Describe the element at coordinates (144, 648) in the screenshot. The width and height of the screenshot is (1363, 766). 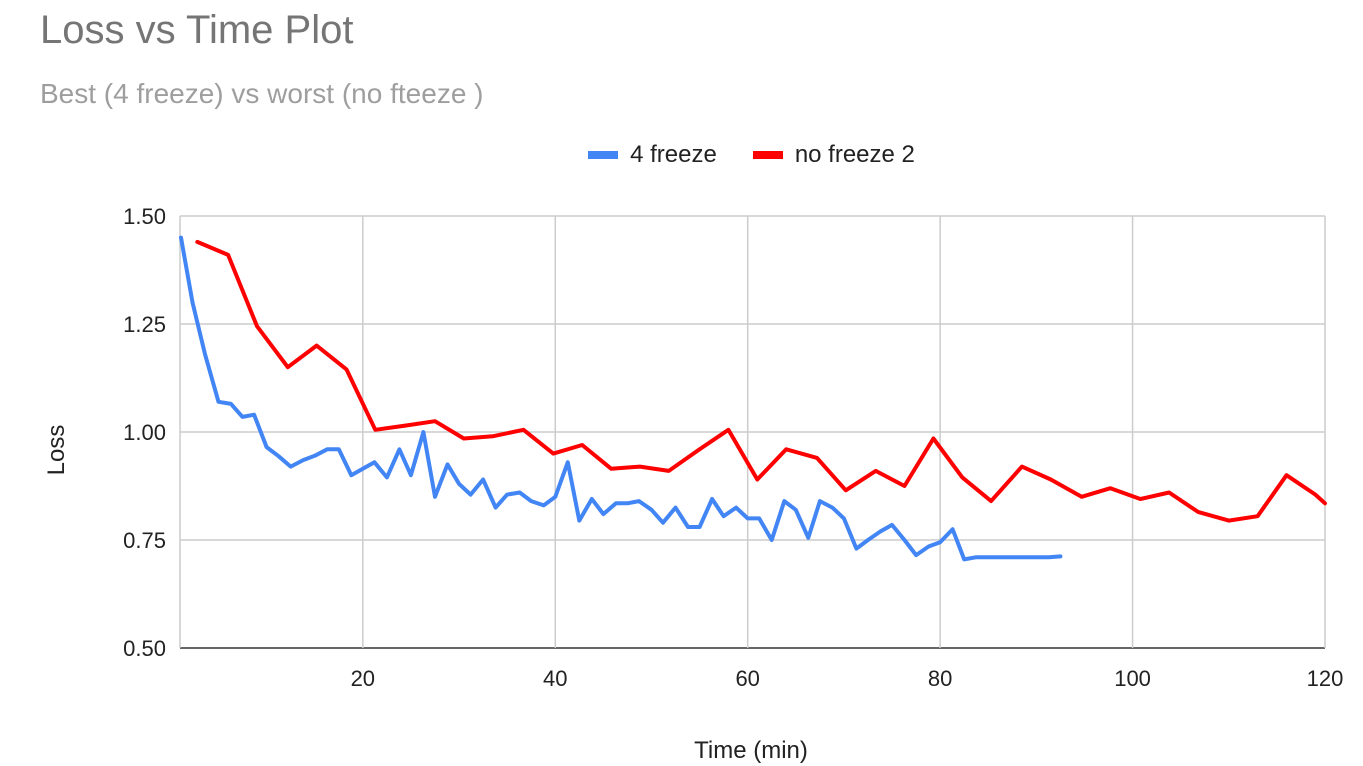
I see `y-tick-label: 0.50` at that location.